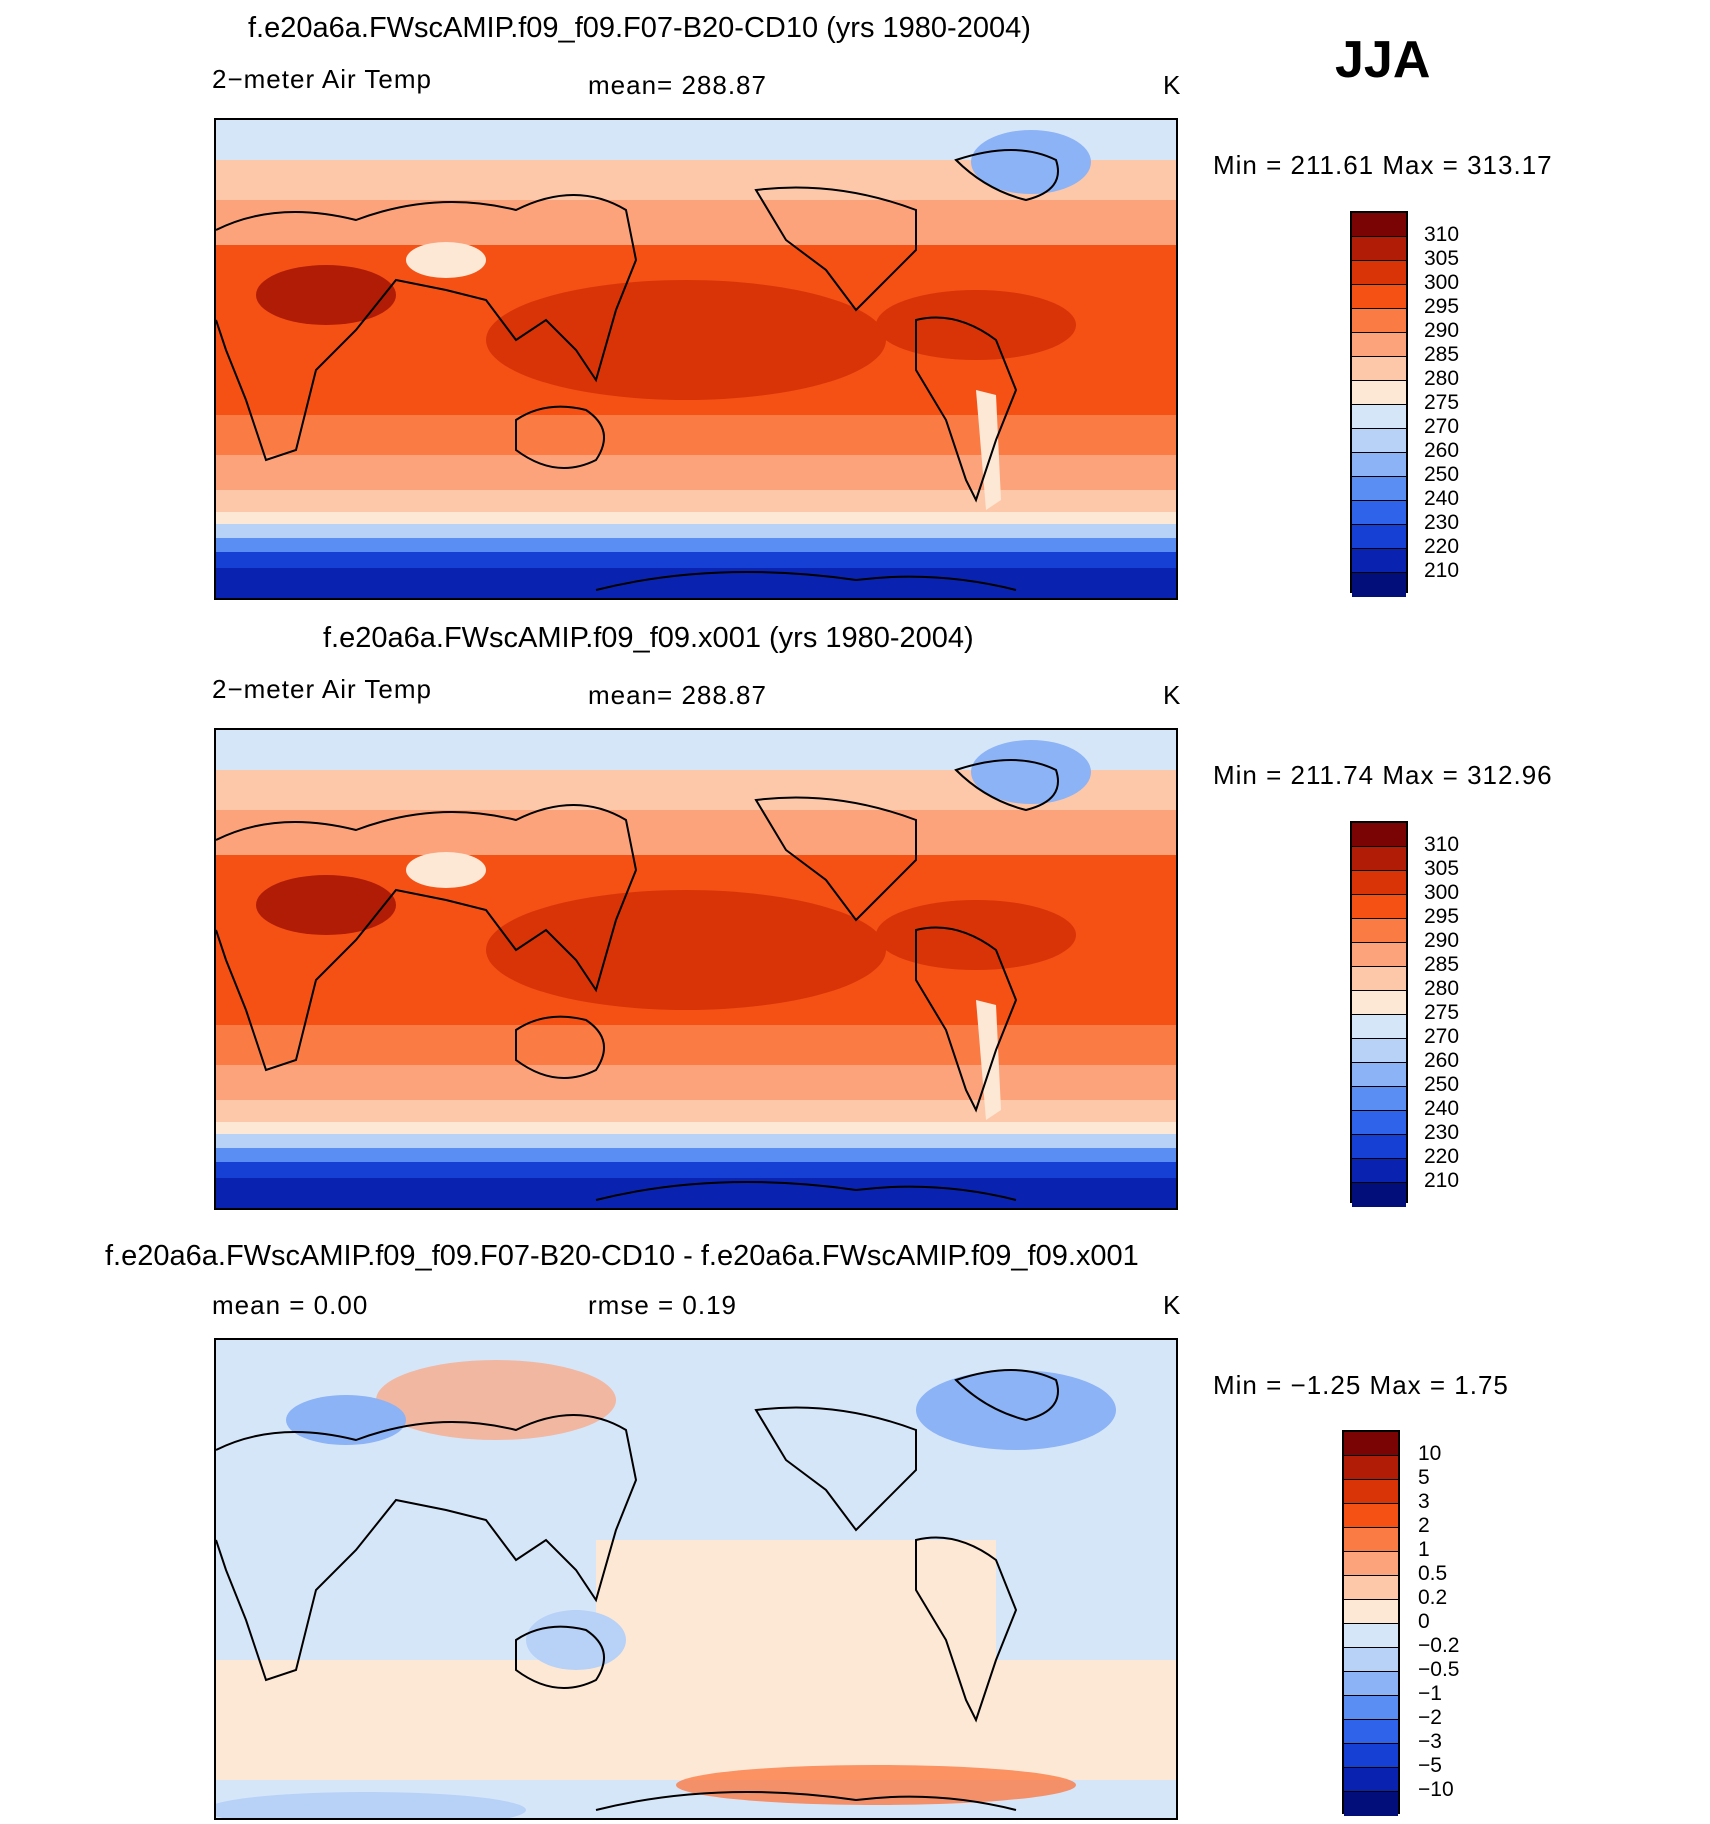 The height and width of the screenshot is (1824, 1710). Describe the element at coordinates (1430, 1693) in the screenshot. I see `colorbar-tick: −1` at that location.